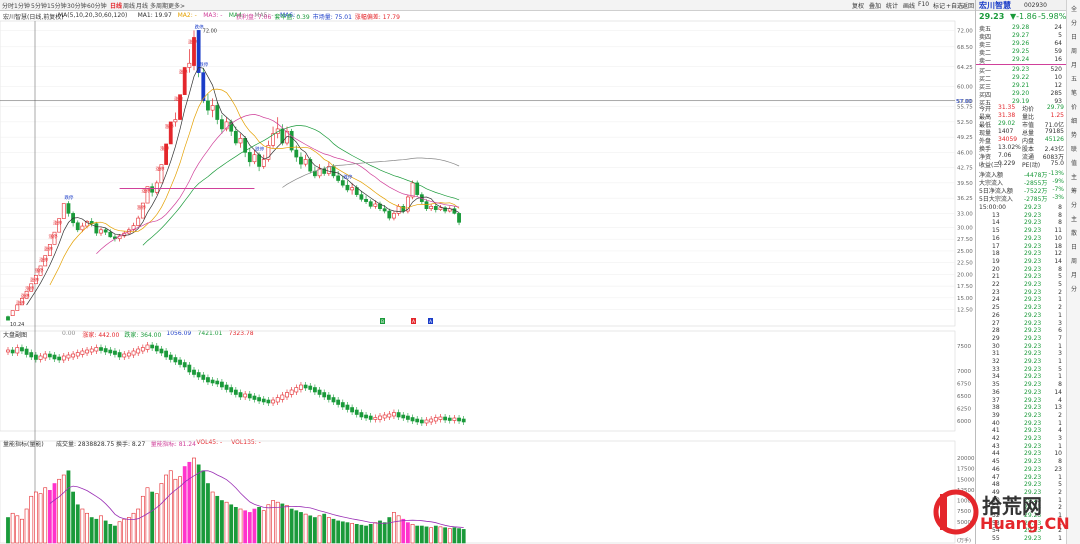  What do you see at coordinates (1073, 79) in the screenshot?
I see `side-tab-5: 五` at bounding box center [1073, 79].